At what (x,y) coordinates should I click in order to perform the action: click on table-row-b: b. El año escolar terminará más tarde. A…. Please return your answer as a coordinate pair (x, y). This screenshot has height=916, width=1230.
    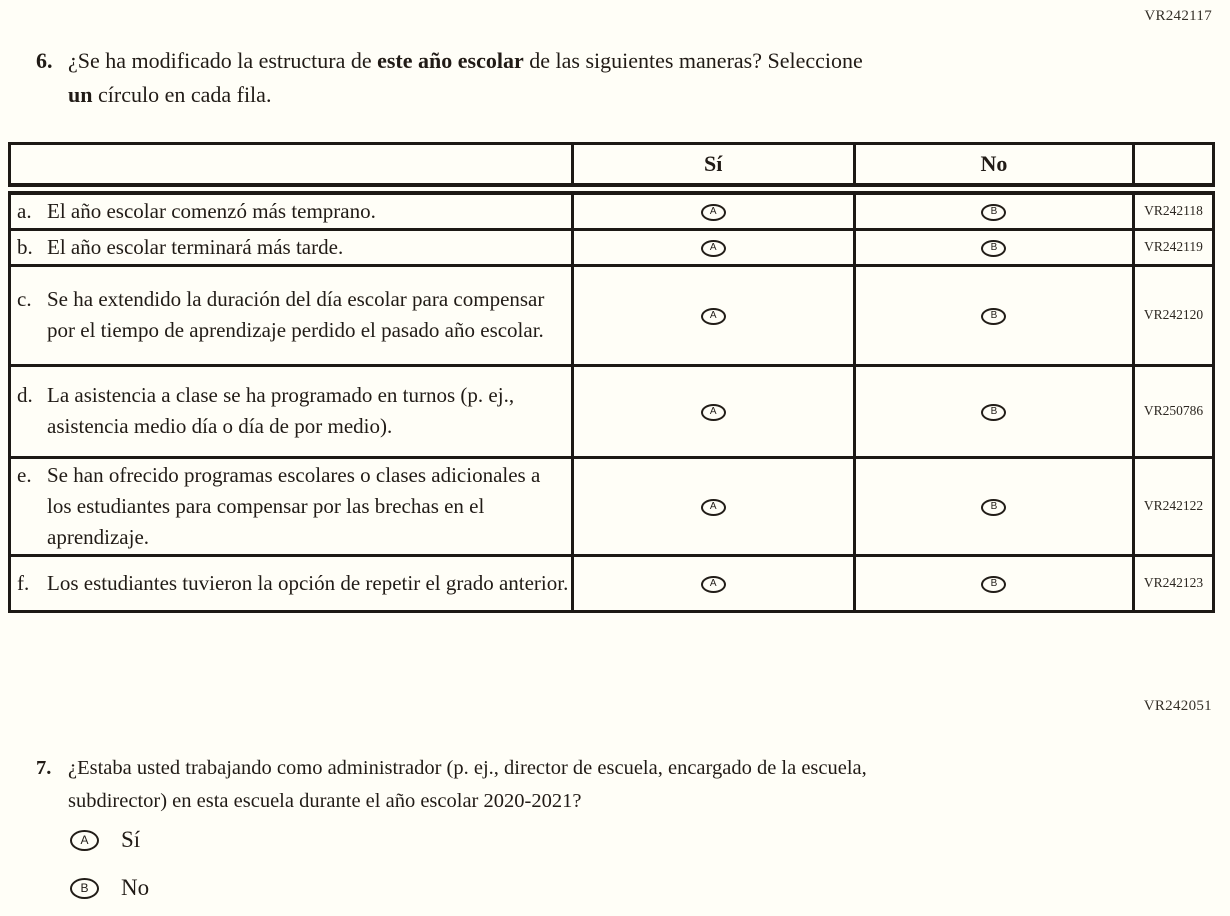
    Looking at the image, I should click on (611, 247).